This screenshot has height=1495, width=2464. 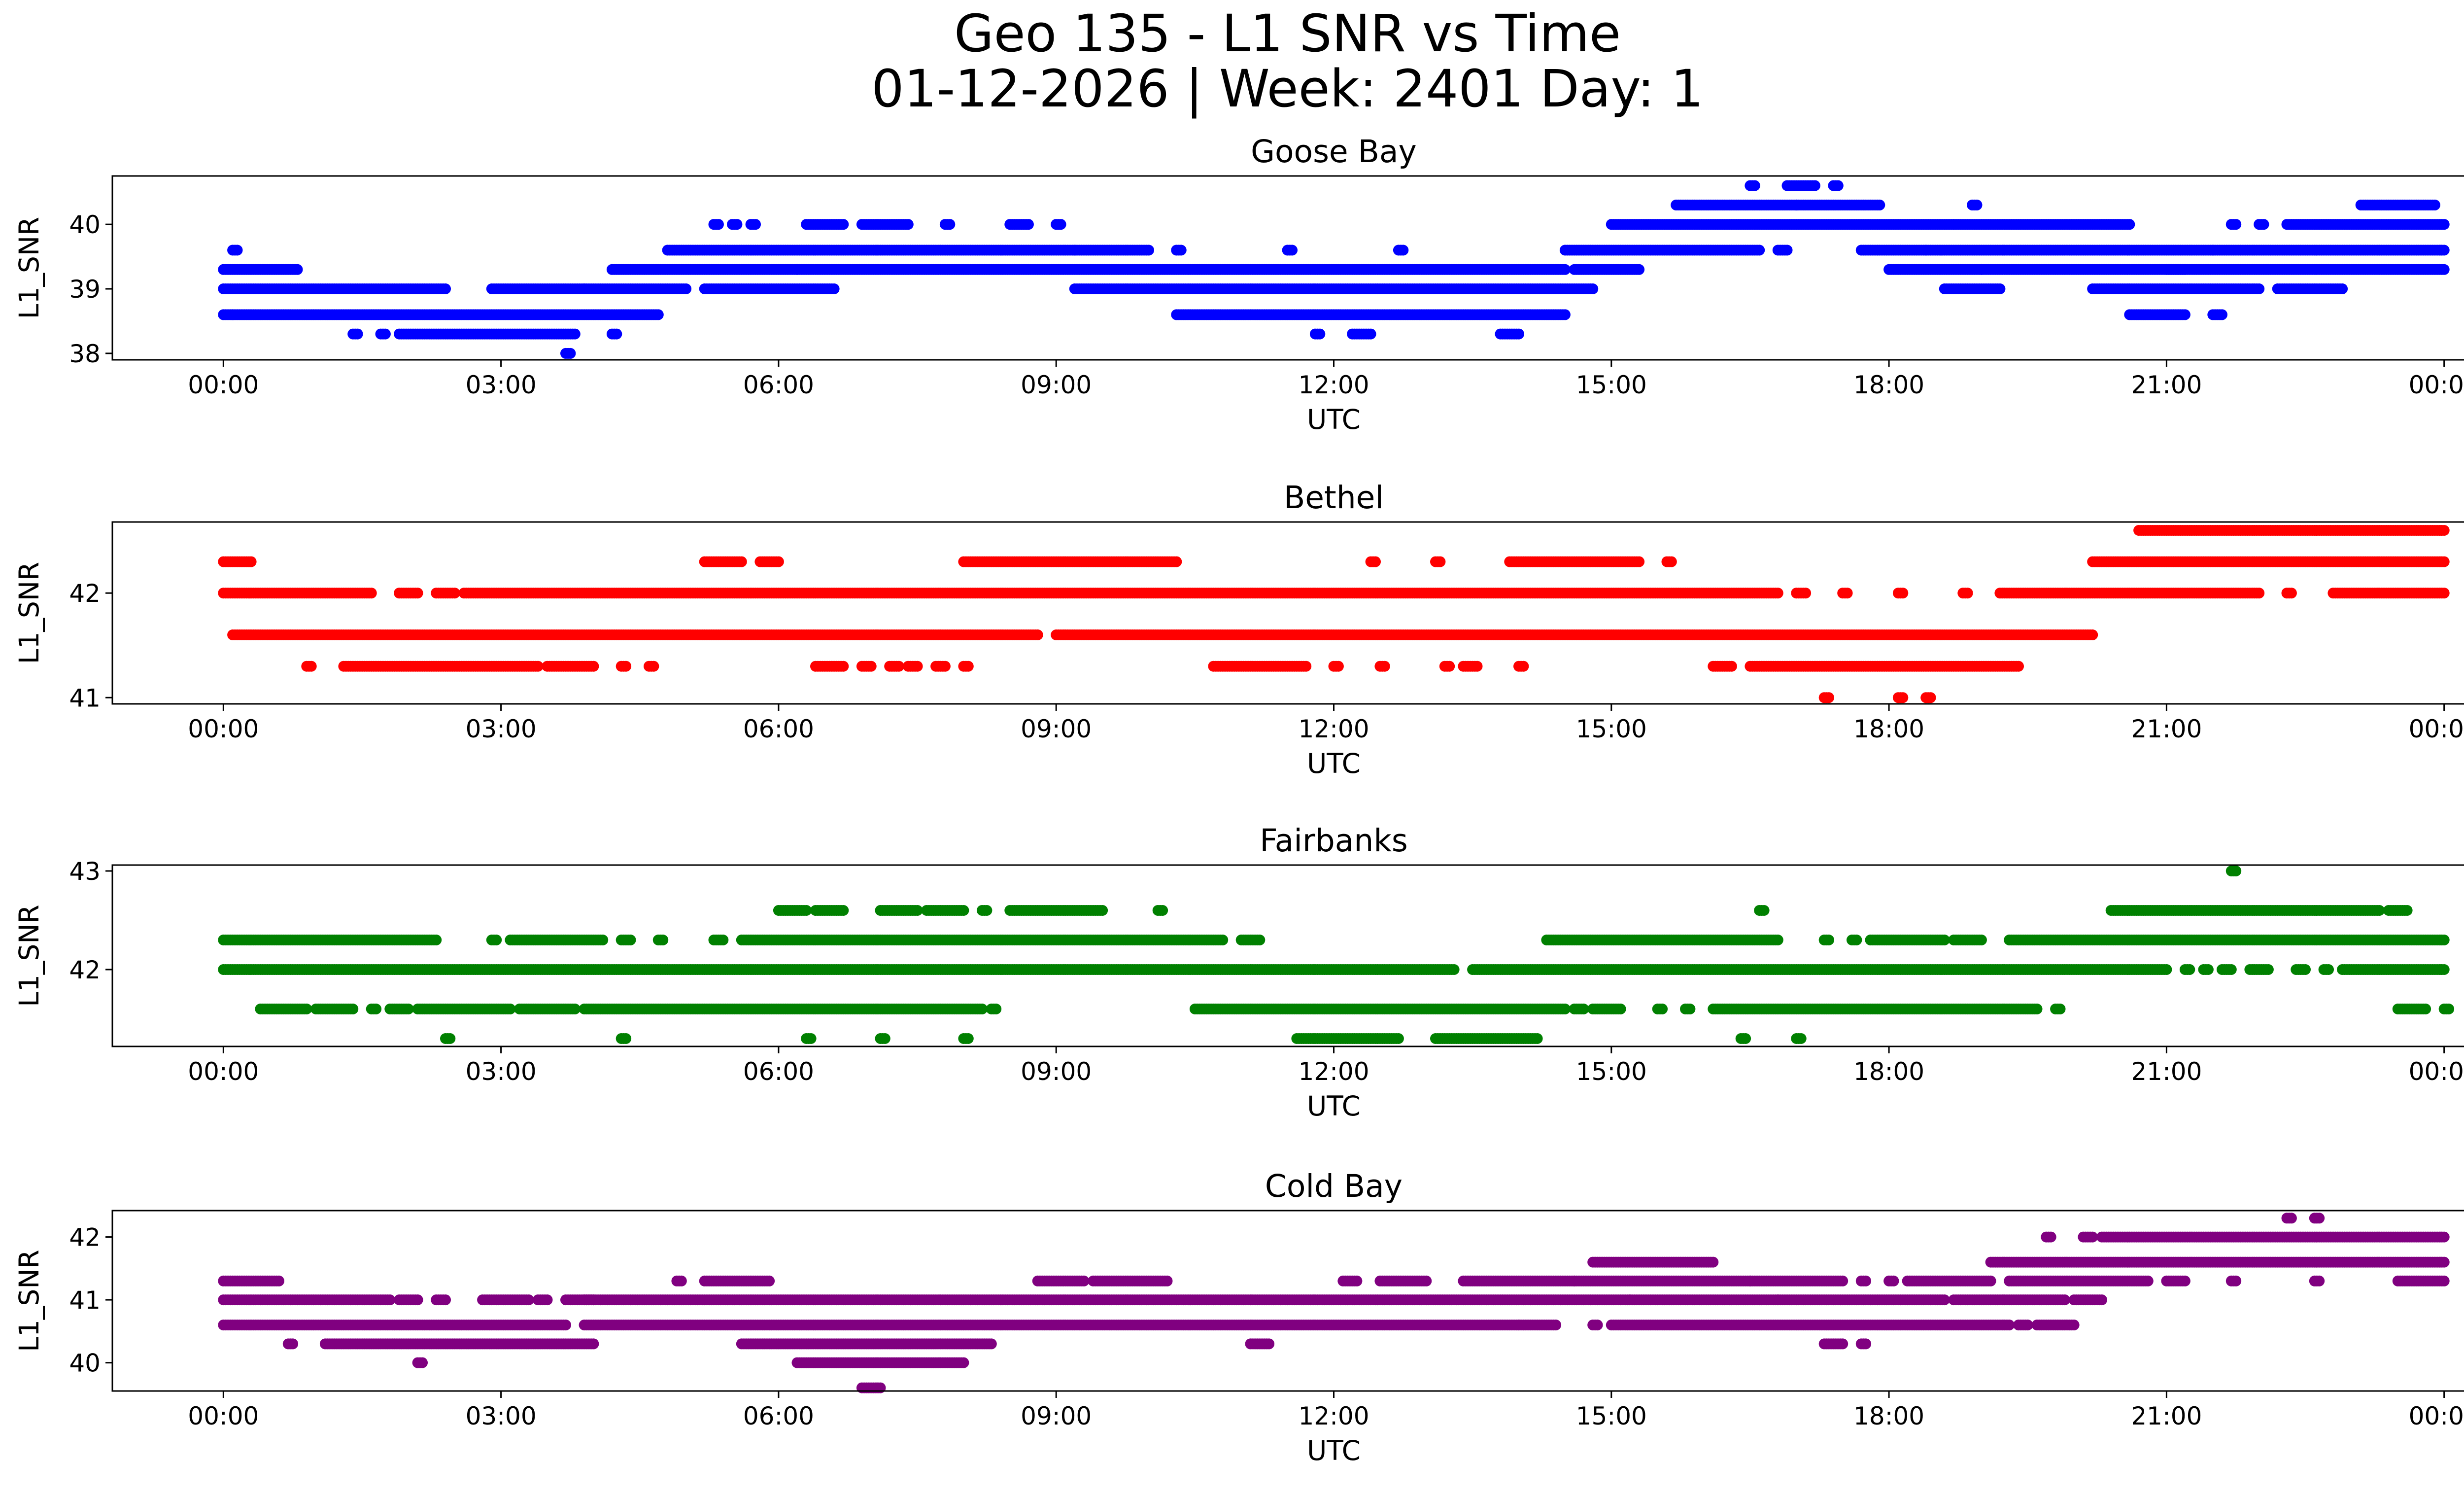 I want to click on x-tick-label: 15:00, so click(x=1611, y=385).